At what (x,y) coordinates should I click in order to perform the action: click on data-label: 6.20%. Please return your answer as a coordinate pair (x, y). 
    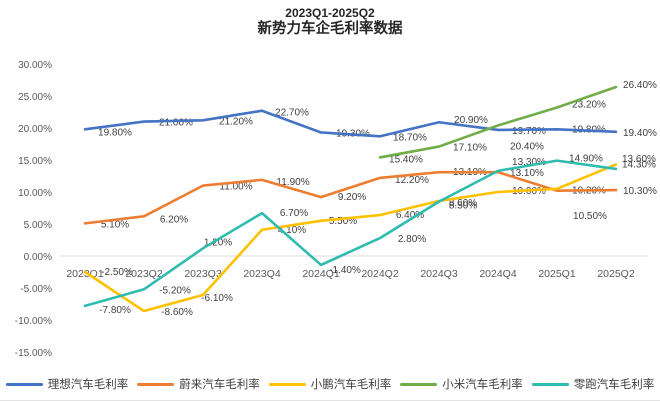
    Looking at the image, I should click on (174, 219).